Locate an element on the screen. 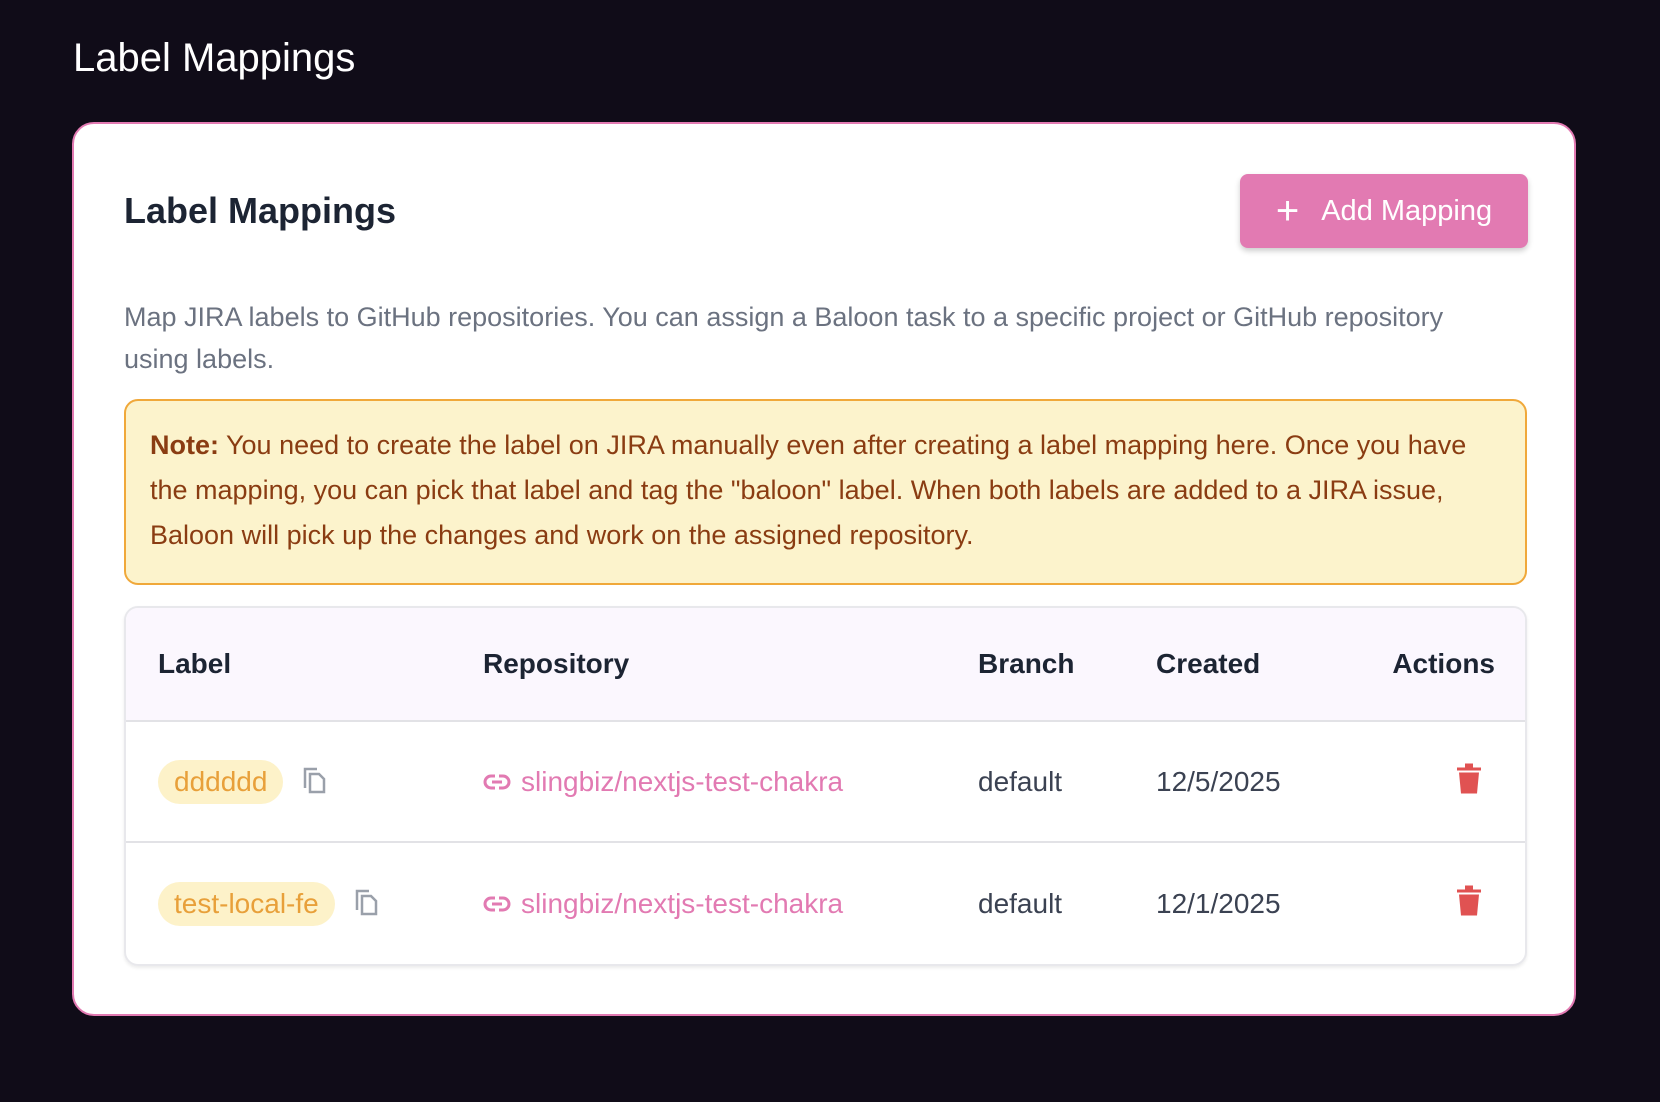  label-badge: test-local-fe is located at coordinates (246, 903).